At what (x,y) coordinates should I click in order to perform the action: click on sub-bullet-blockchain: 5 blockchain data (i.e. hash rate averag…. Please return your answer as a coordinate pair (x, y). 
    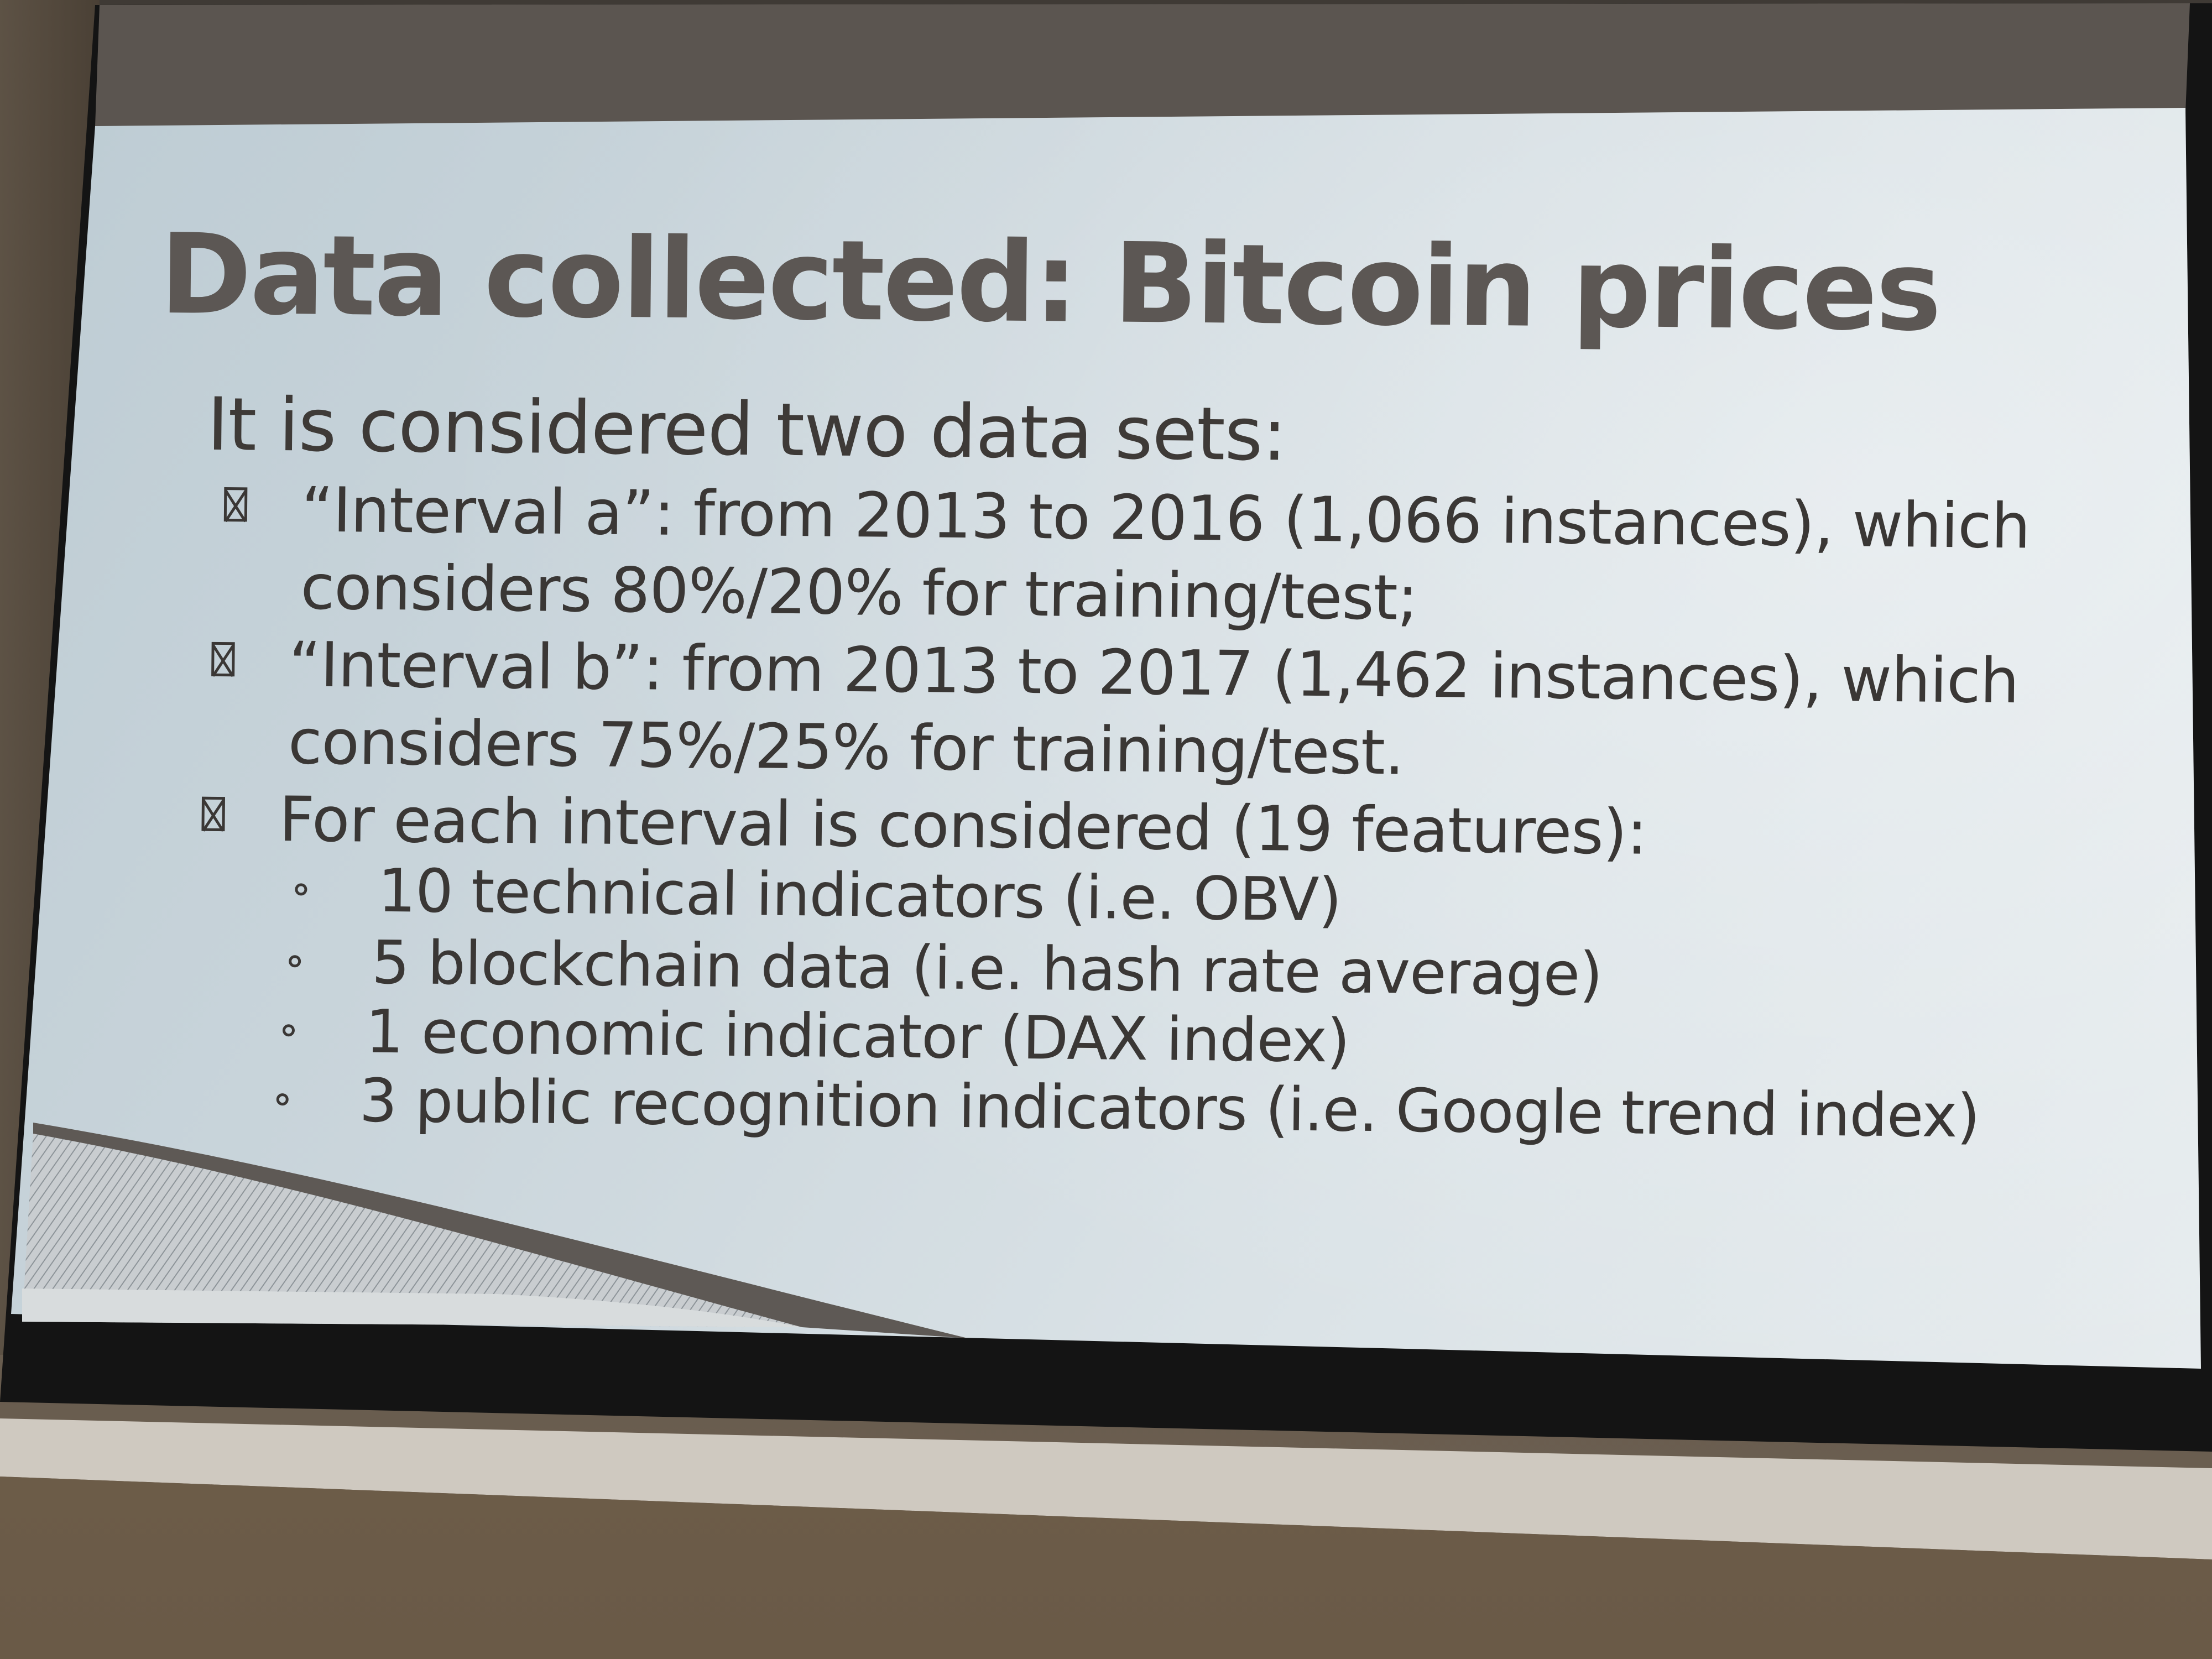
    Looking at the image, I should click on (946, 969).